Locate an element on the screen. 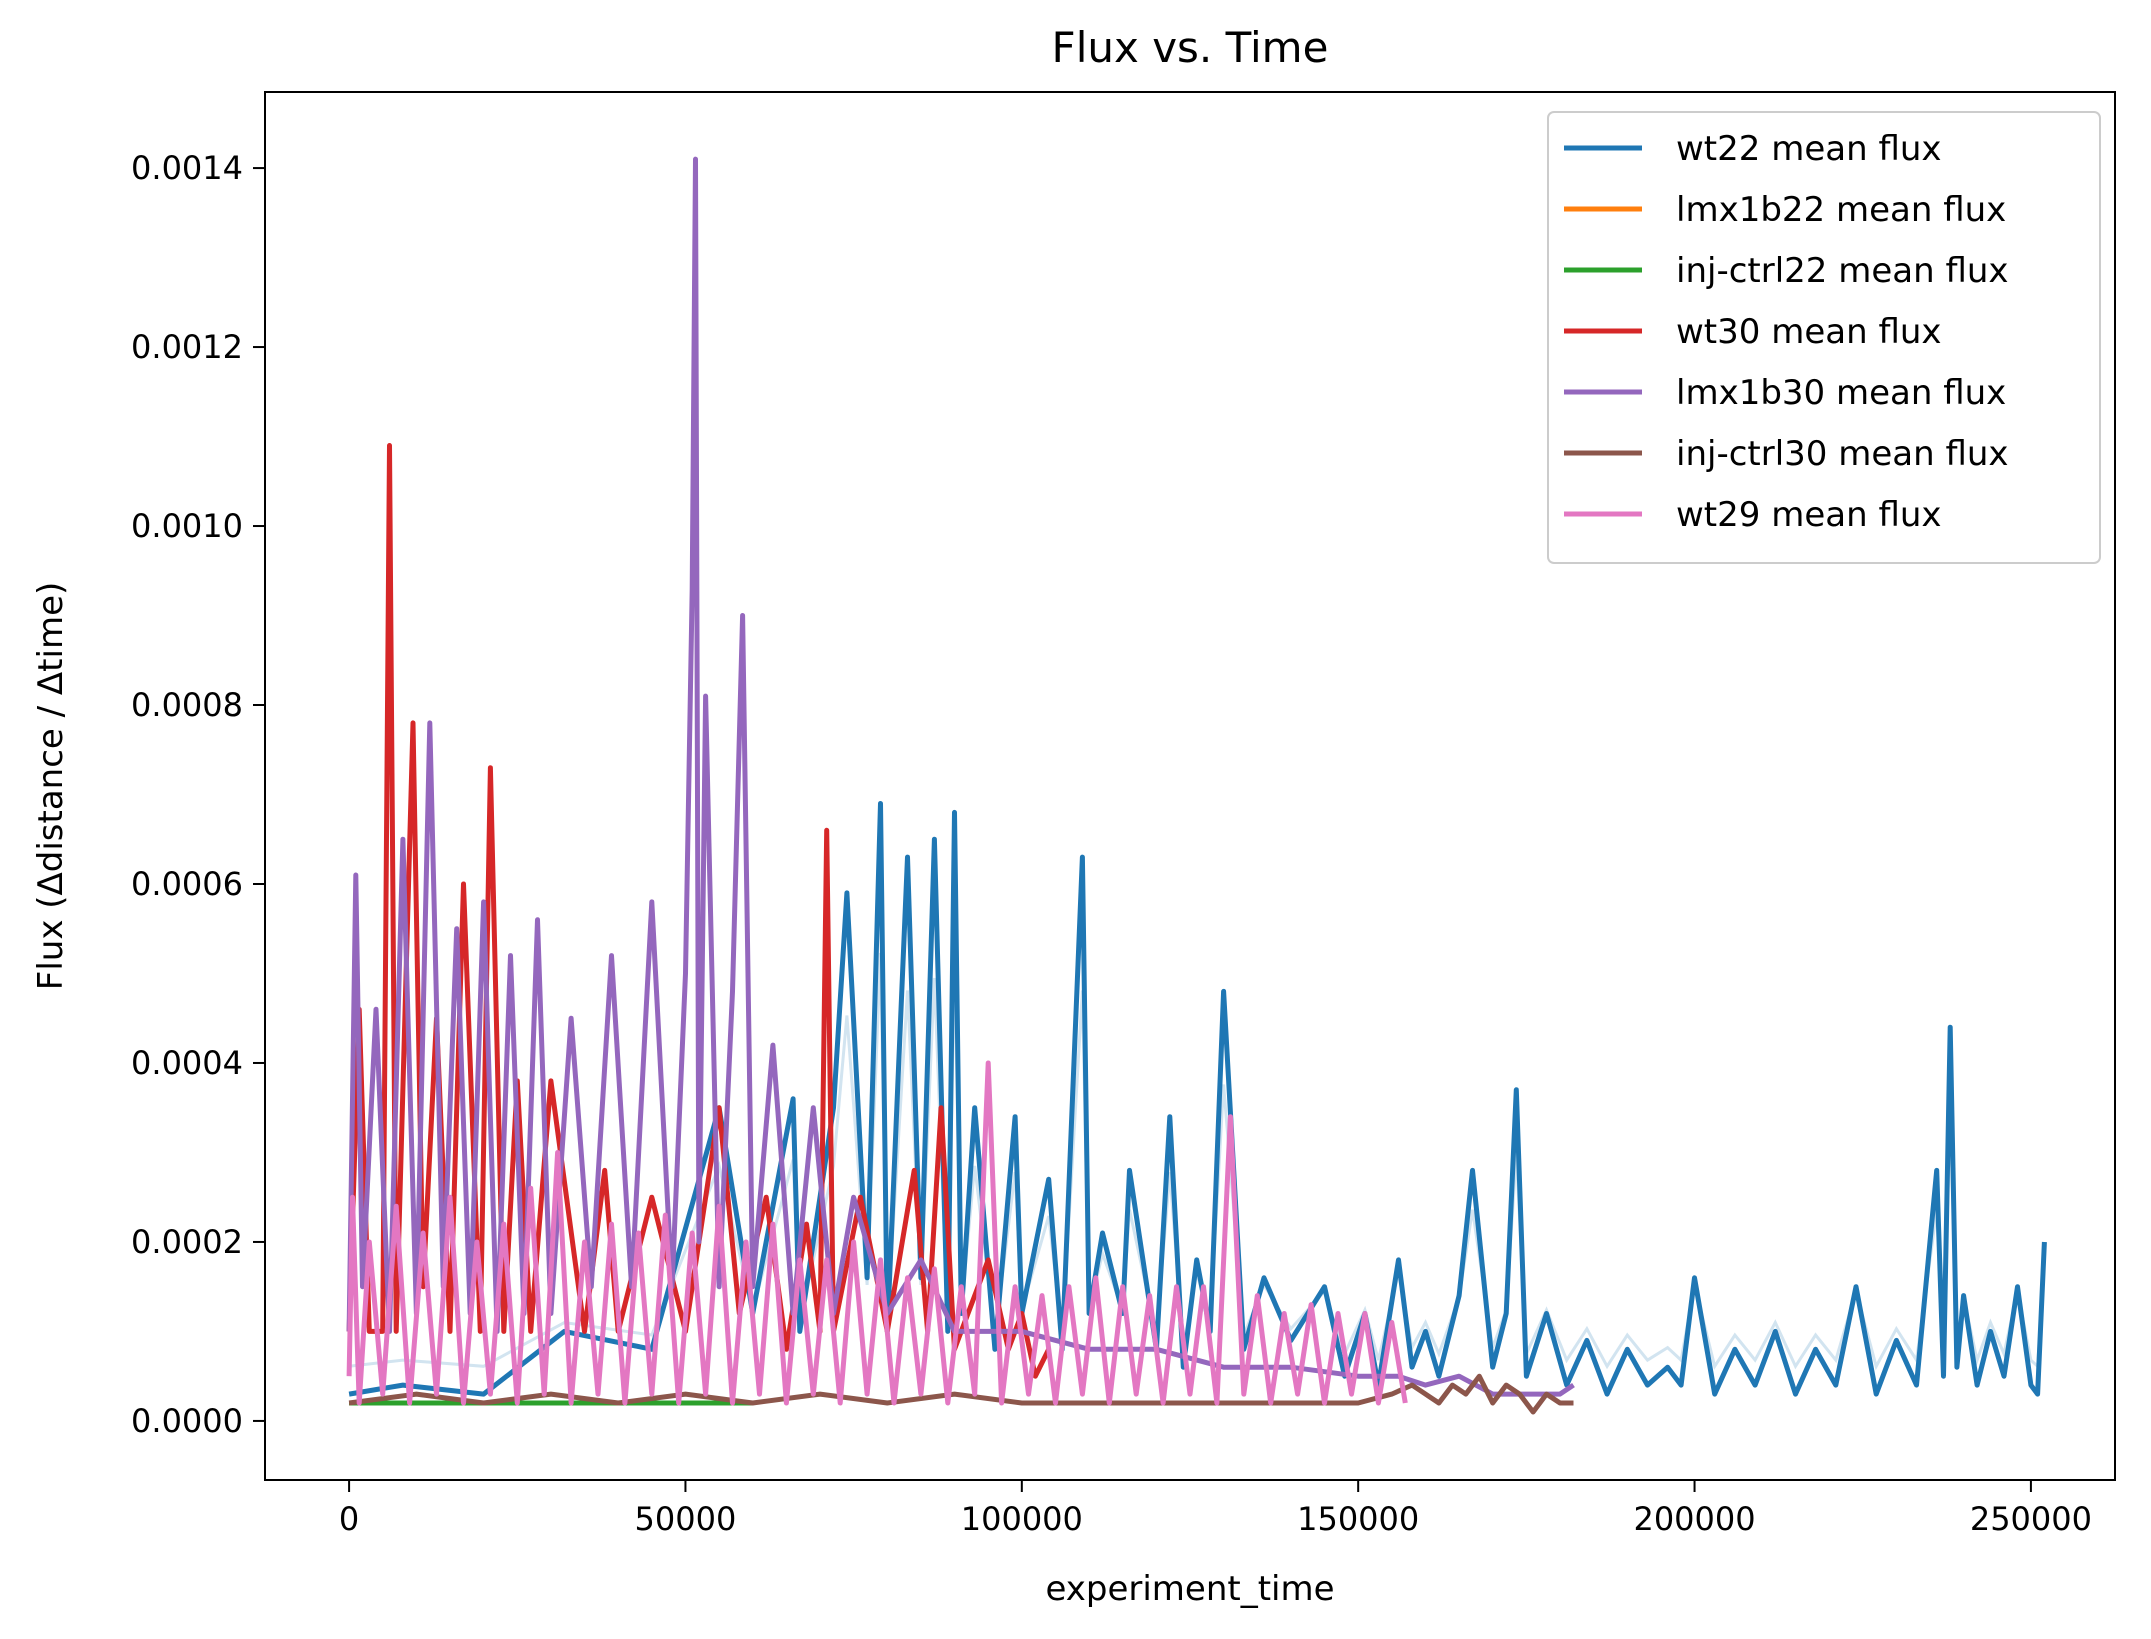  y-tick-label: 0.0002 is located at coordinates (187, 1242).